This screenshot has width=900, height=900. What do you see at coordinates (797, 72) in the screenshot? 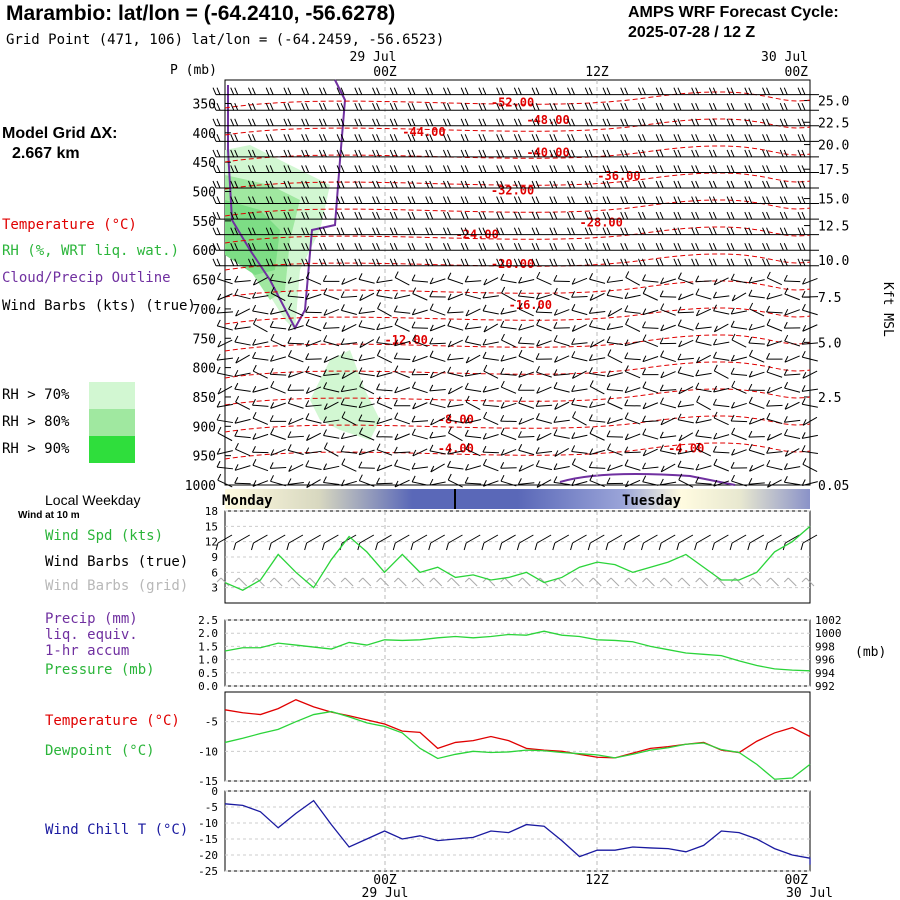
I see `top-time-label: 00Z` at bounding box center [797, 72].